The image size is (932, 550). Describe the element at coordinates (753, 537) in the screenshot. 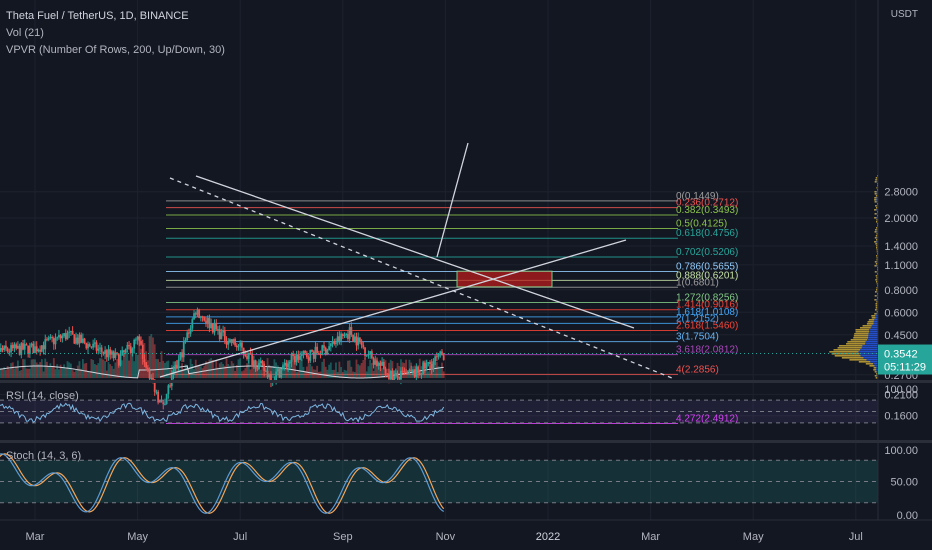

I see `time-tick: May` at that location.